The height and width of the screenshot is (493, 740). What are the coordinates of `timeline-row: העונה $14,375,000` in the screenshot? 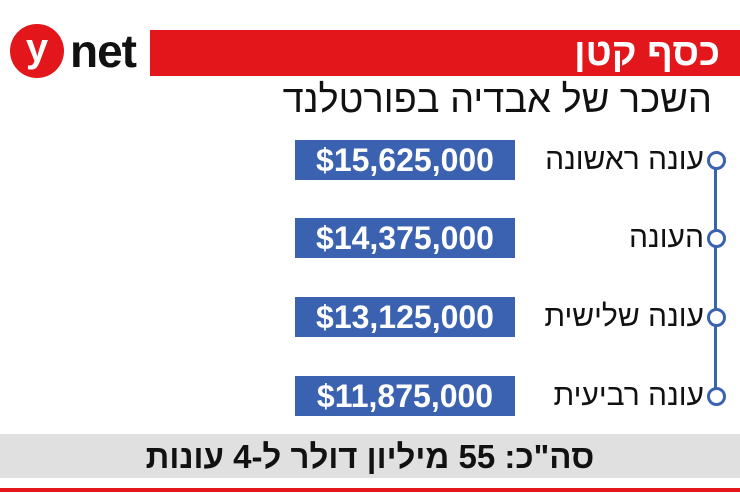 It's located at (370, 238).